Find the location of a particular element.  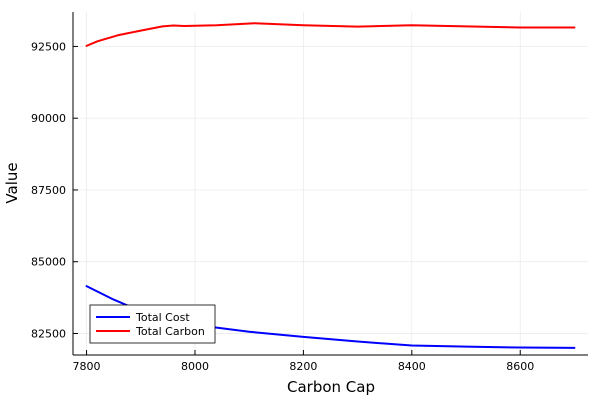

y-tick-label-4: 92500 is located at coordinates (48, 46).